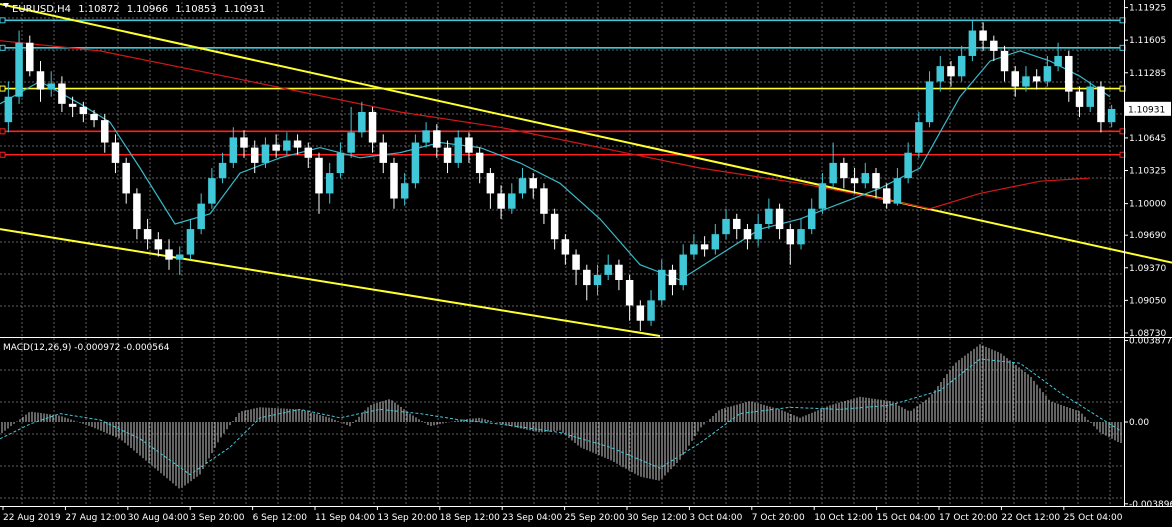 Image resolution: width=1172 pixels, height=527 pixels. Describe the element at coordinates (906, 518) in the screenshot. I see `time-tick-label: 15 Oct 04:00` at that location.